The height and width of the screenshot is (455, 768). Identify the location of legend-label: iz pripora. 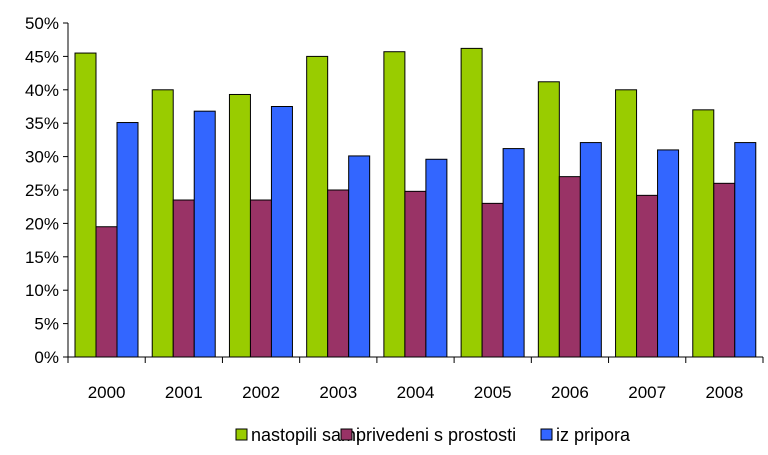
(593, 435).